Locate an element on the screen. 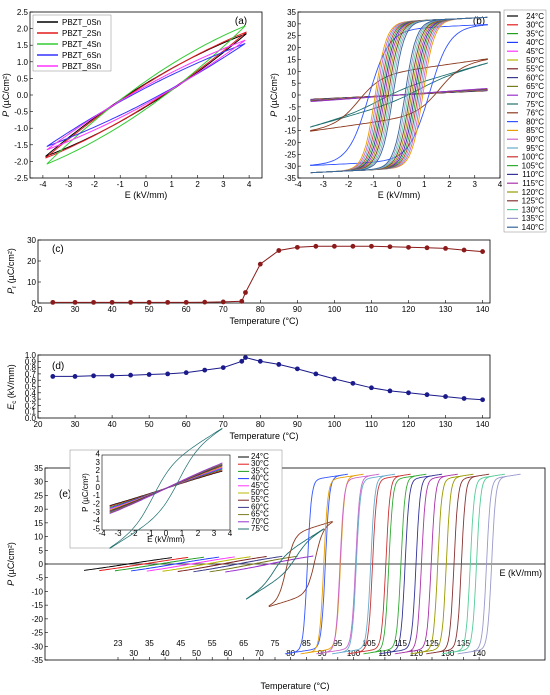  y-tick-label: 0.8 is located at coordinates (31, 368).